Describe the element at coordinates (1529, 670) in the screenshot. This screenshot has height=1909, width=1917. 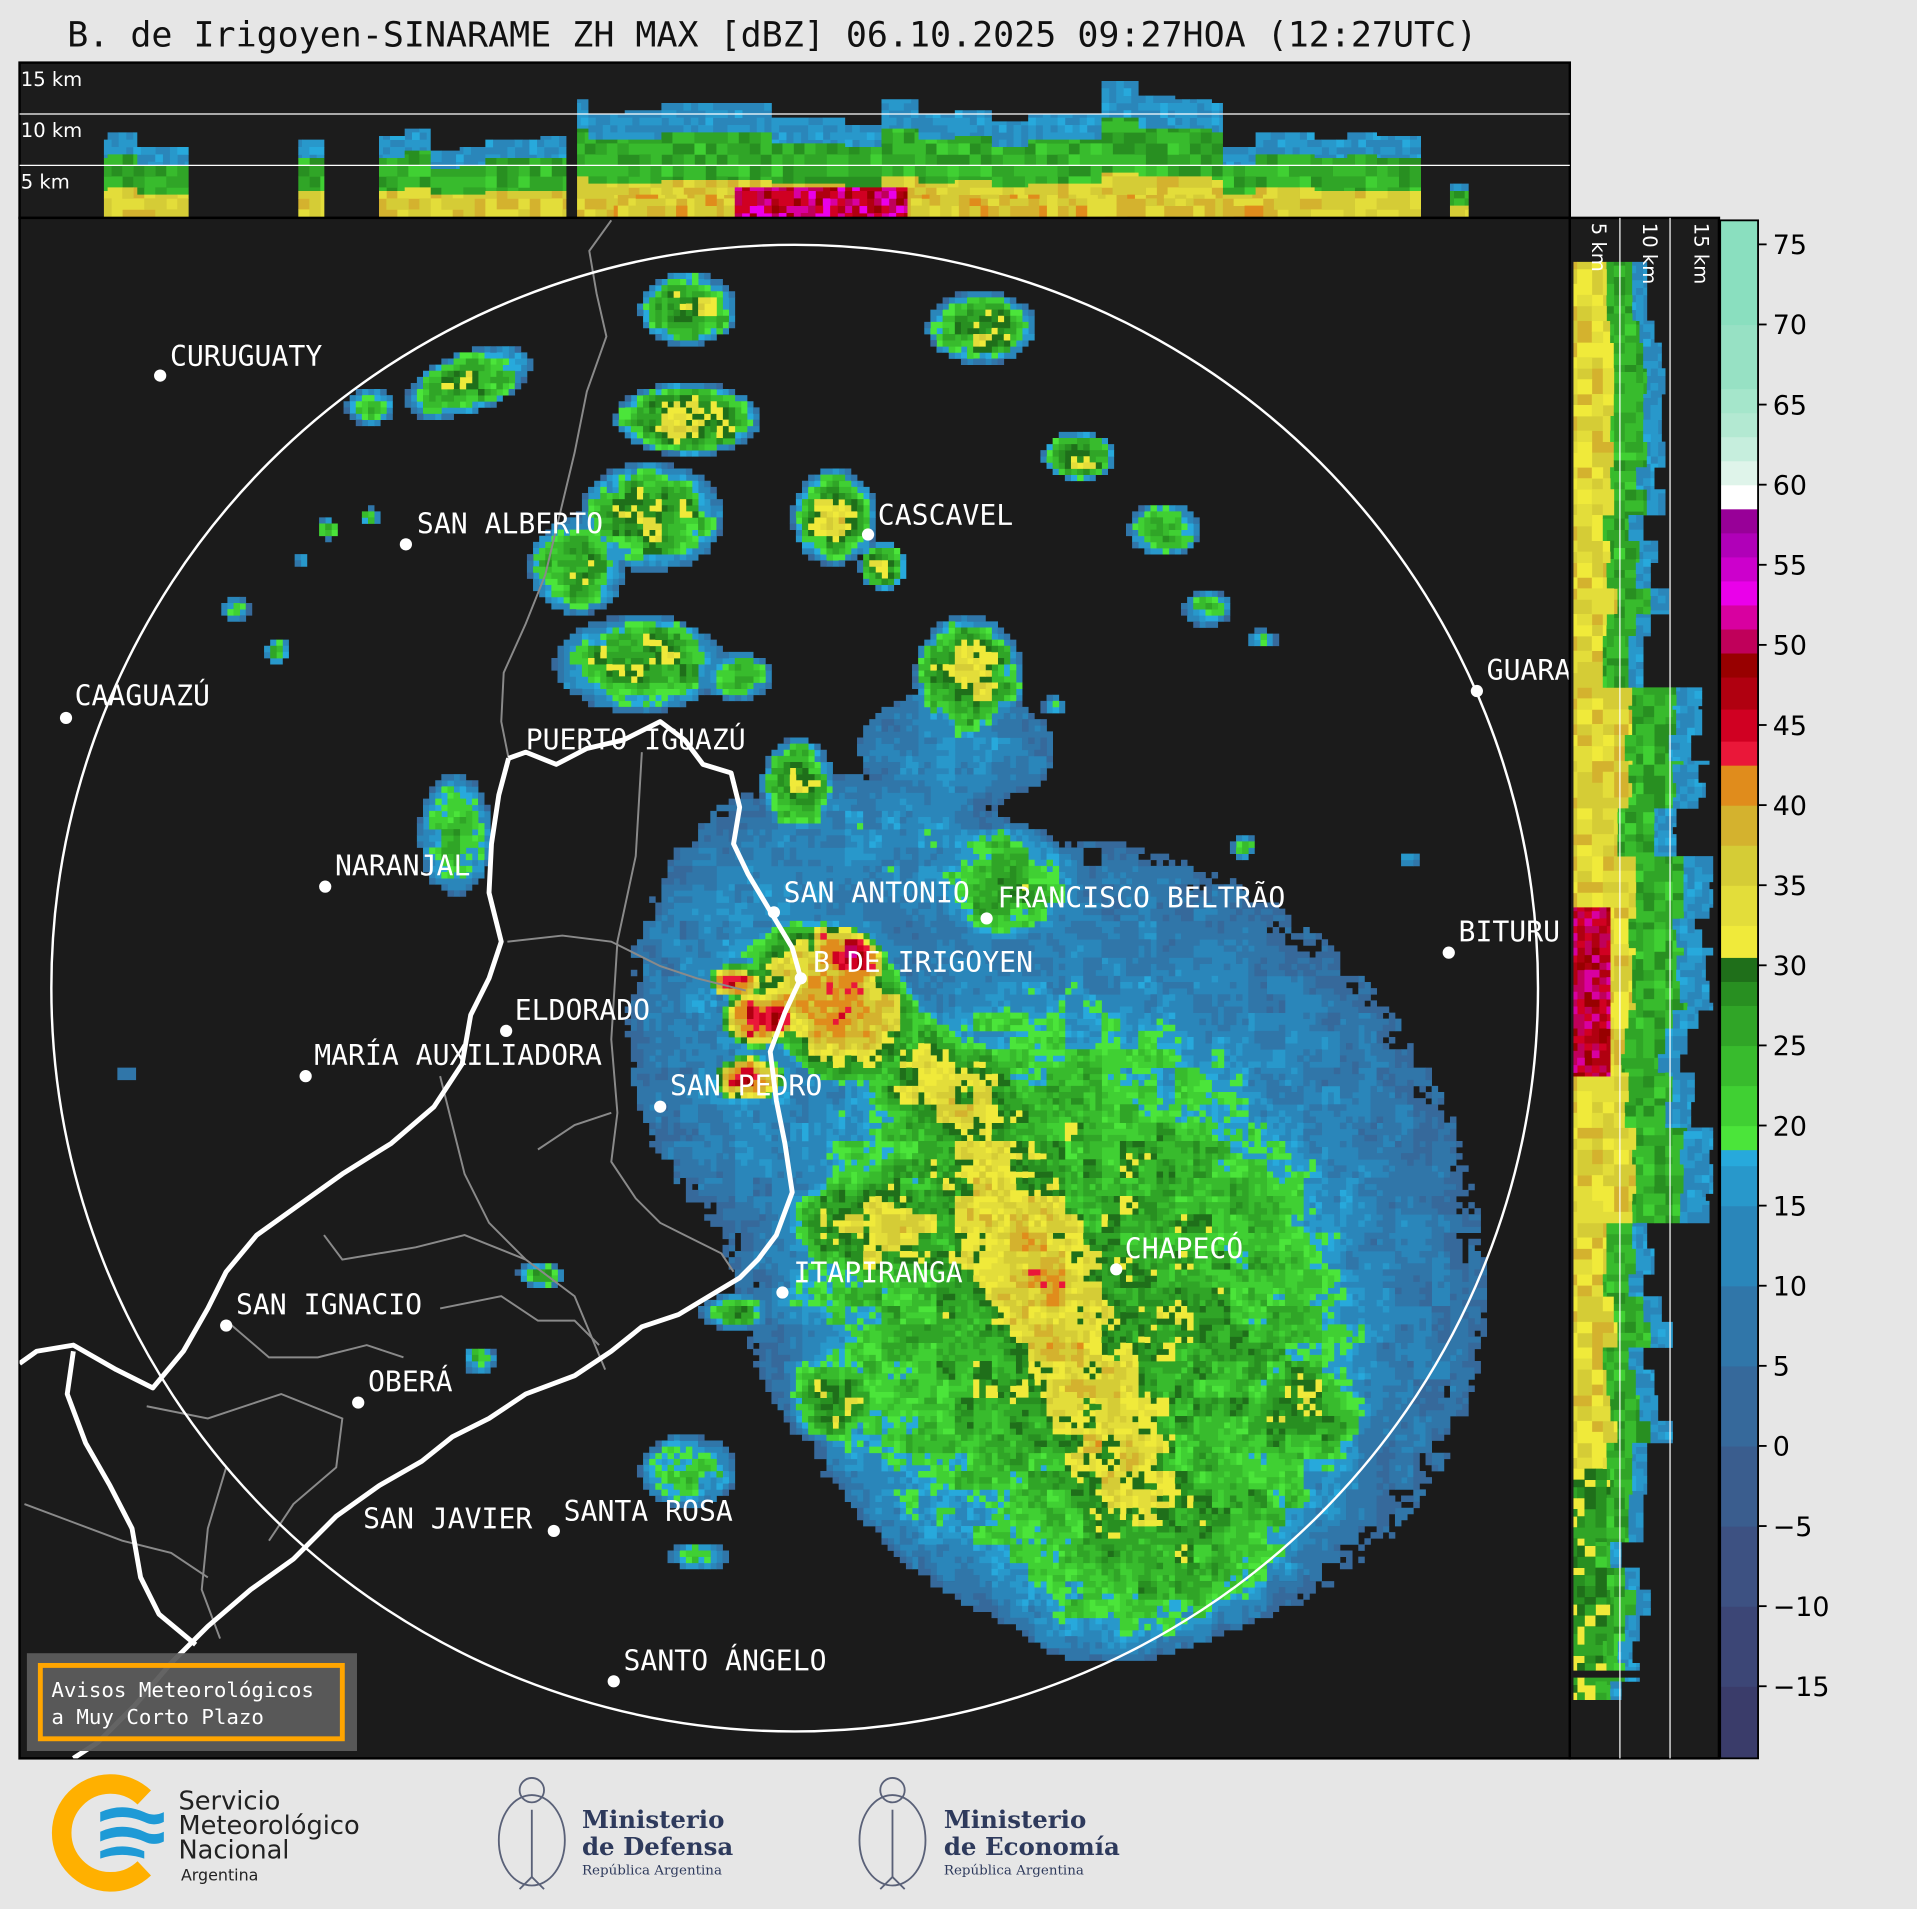
I see `city-label: GUARA` at that location.